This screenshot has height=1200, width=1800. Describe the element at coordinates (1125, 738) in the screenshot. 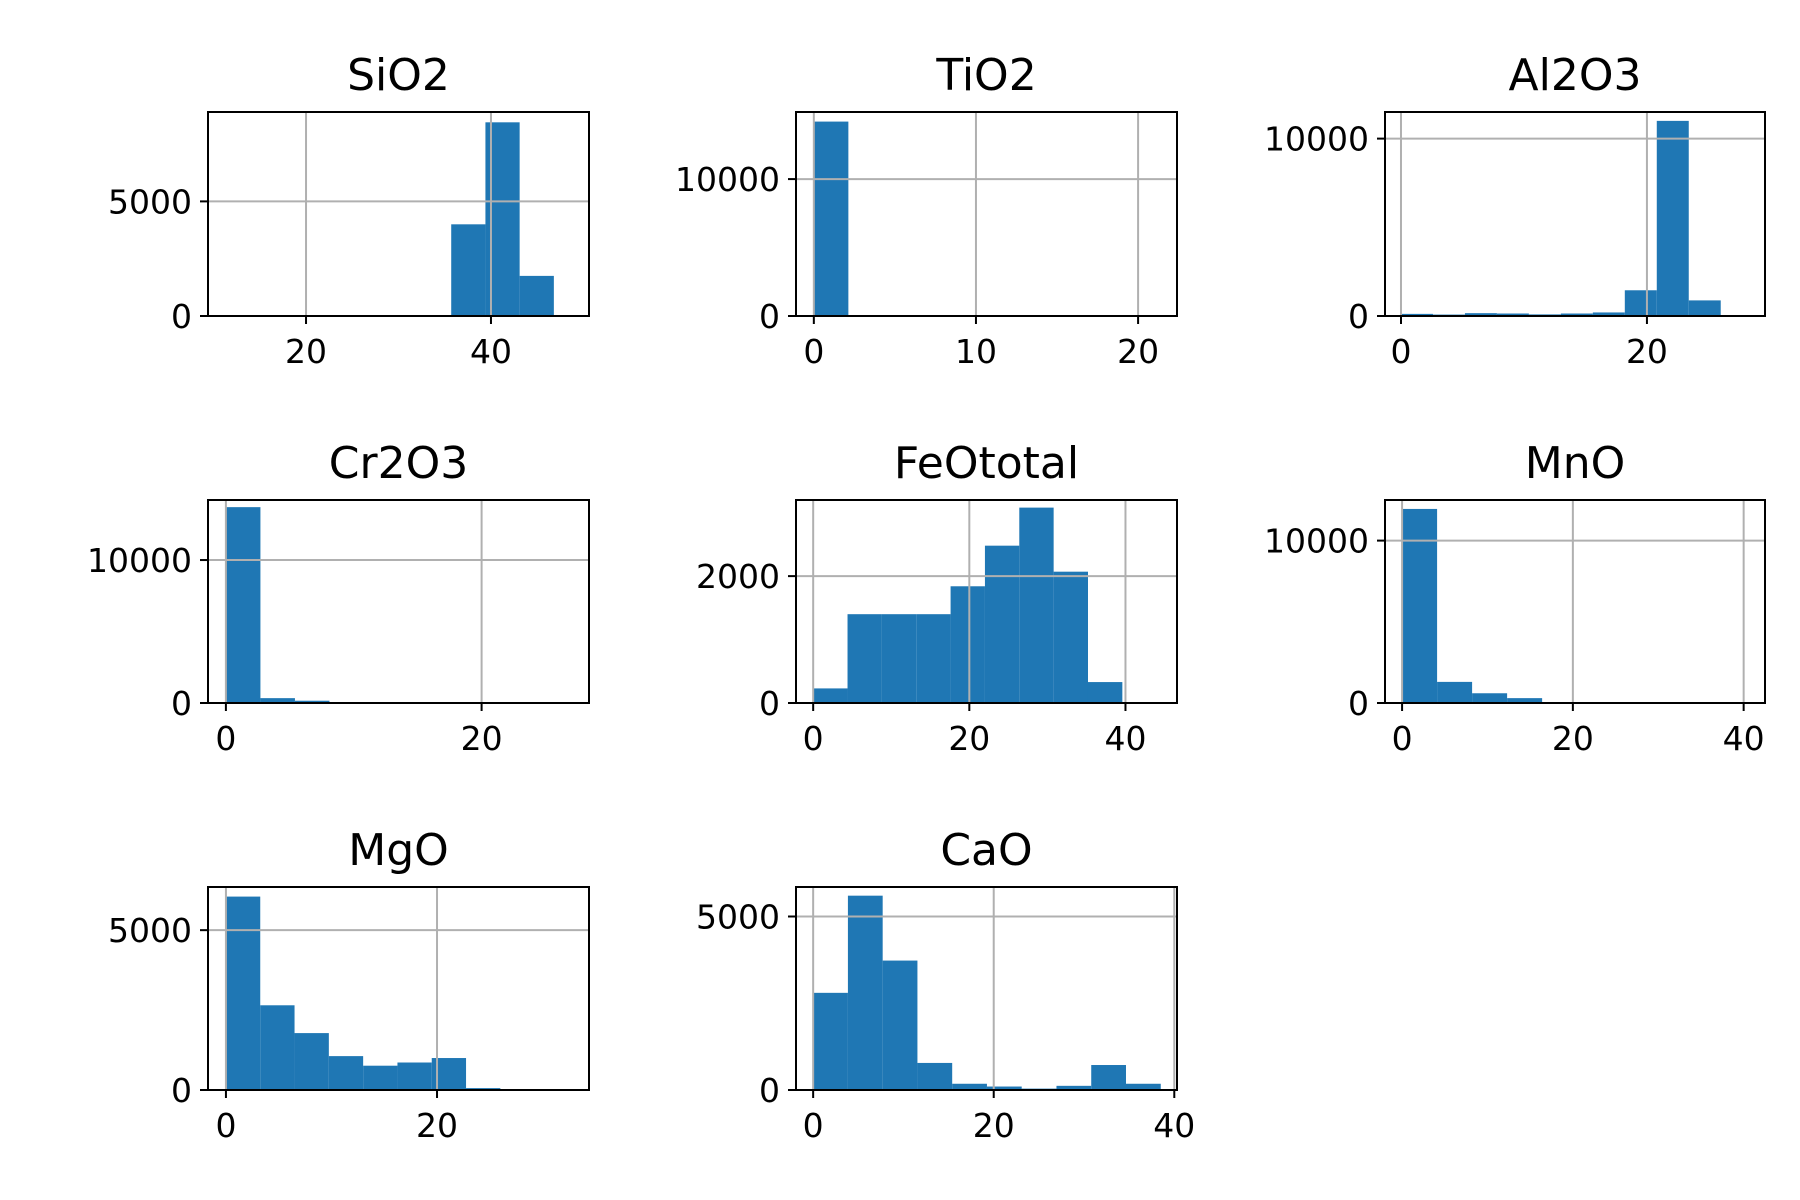

I see `x-tick-label-feototal: 40` at that location.